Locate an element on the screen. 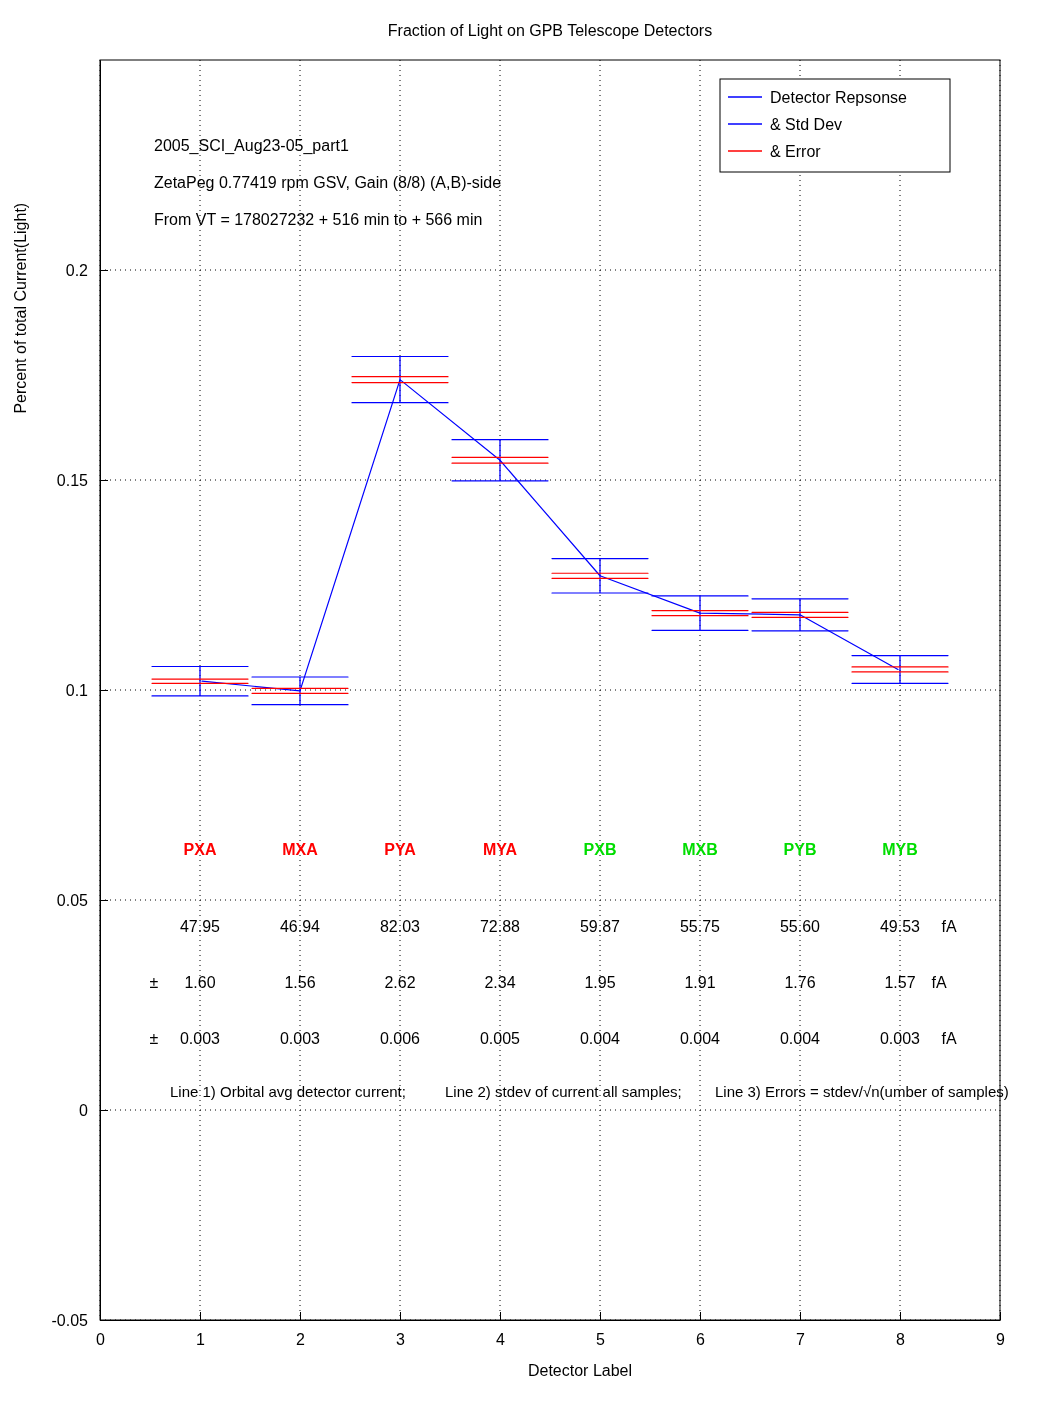 The height and width of the screenshot is (1412, 1044). annotation: From VT = 178027232 + 516 min to + 566 min is located at coordinates (318, 219).